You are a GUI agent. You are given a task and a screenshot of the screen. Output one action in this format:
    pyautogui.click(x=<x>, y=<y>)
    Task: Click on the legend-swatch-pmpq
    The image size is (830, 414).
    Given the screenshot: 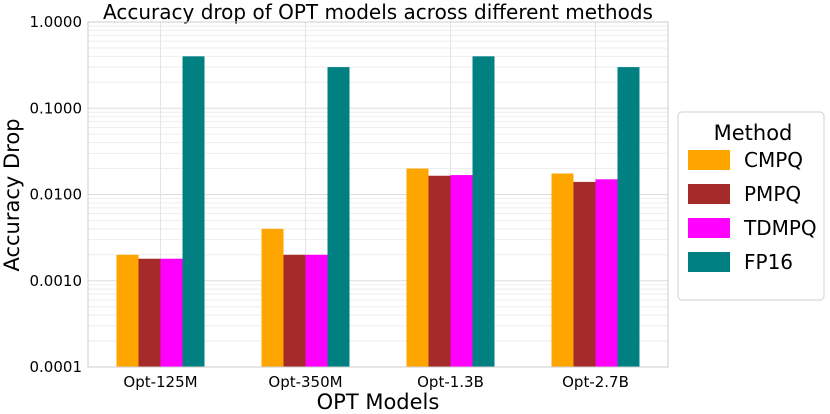 What is the action you would take?
    pyautogui.click(x=709, y=194)
    